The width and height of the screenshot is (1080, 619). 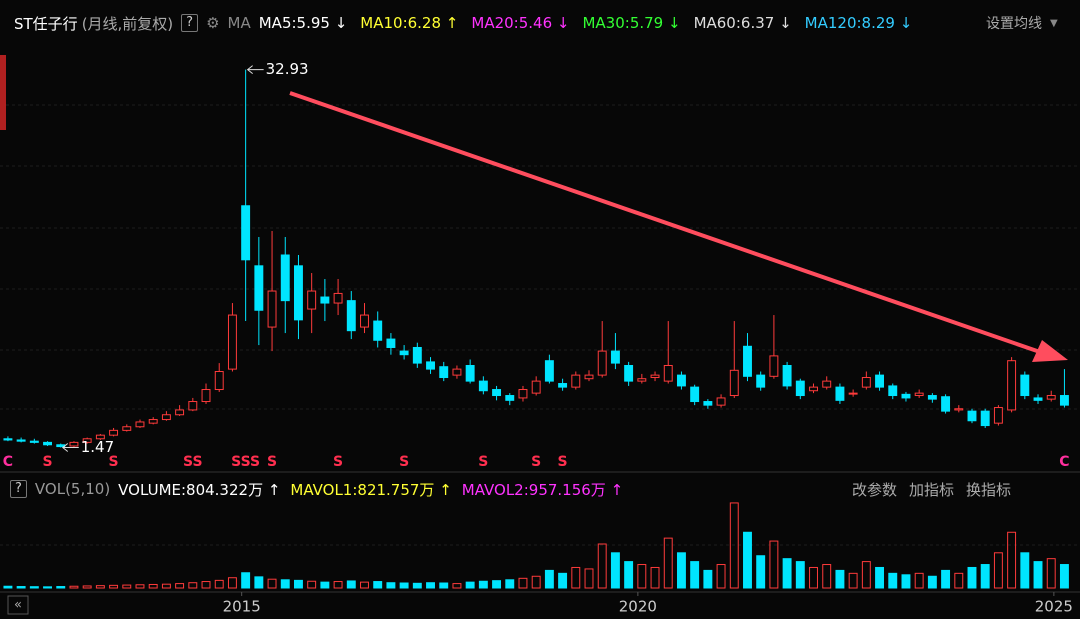 I want to click on indicator-button: 加指标, so click(x=932, y=489).